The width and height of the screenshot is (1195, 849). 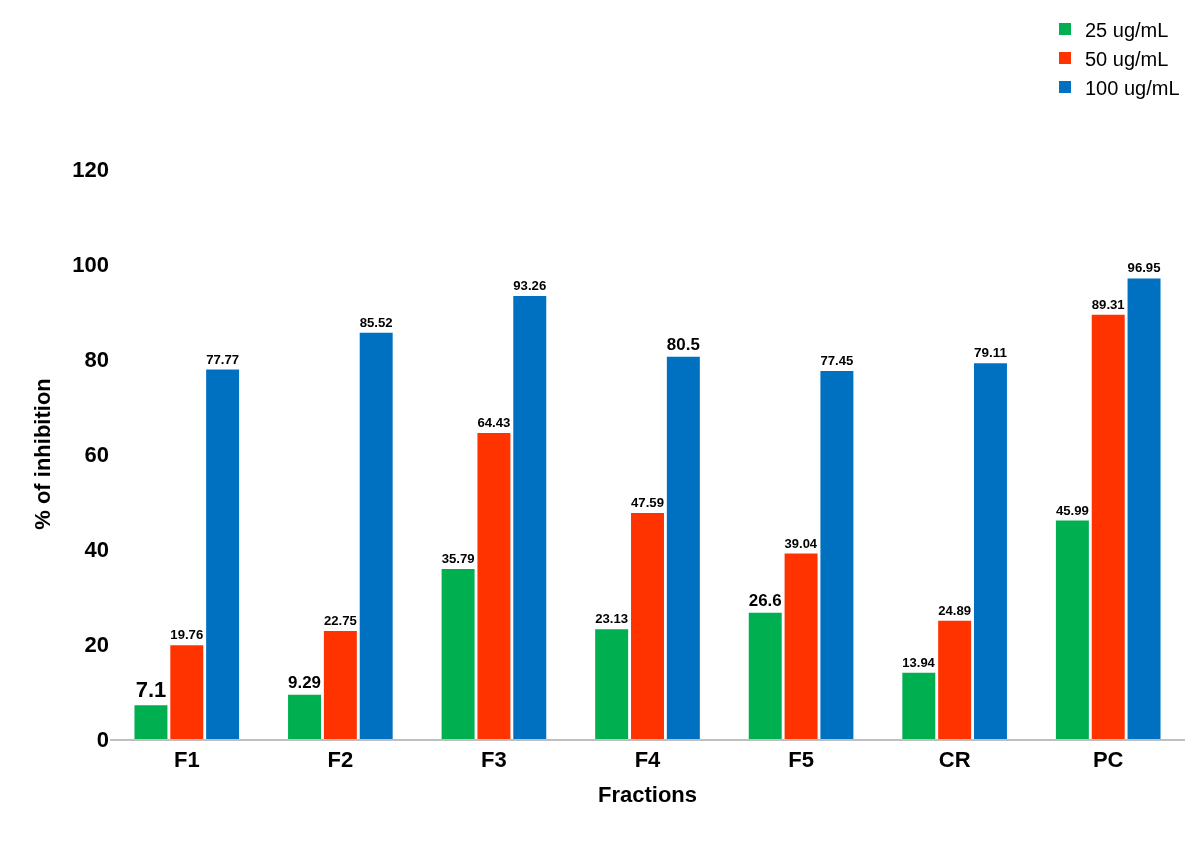 What do you see at coordinates (494, 760) in the screenshot?
I see `x-tick-label: F3` at bounding box center [494, 760].